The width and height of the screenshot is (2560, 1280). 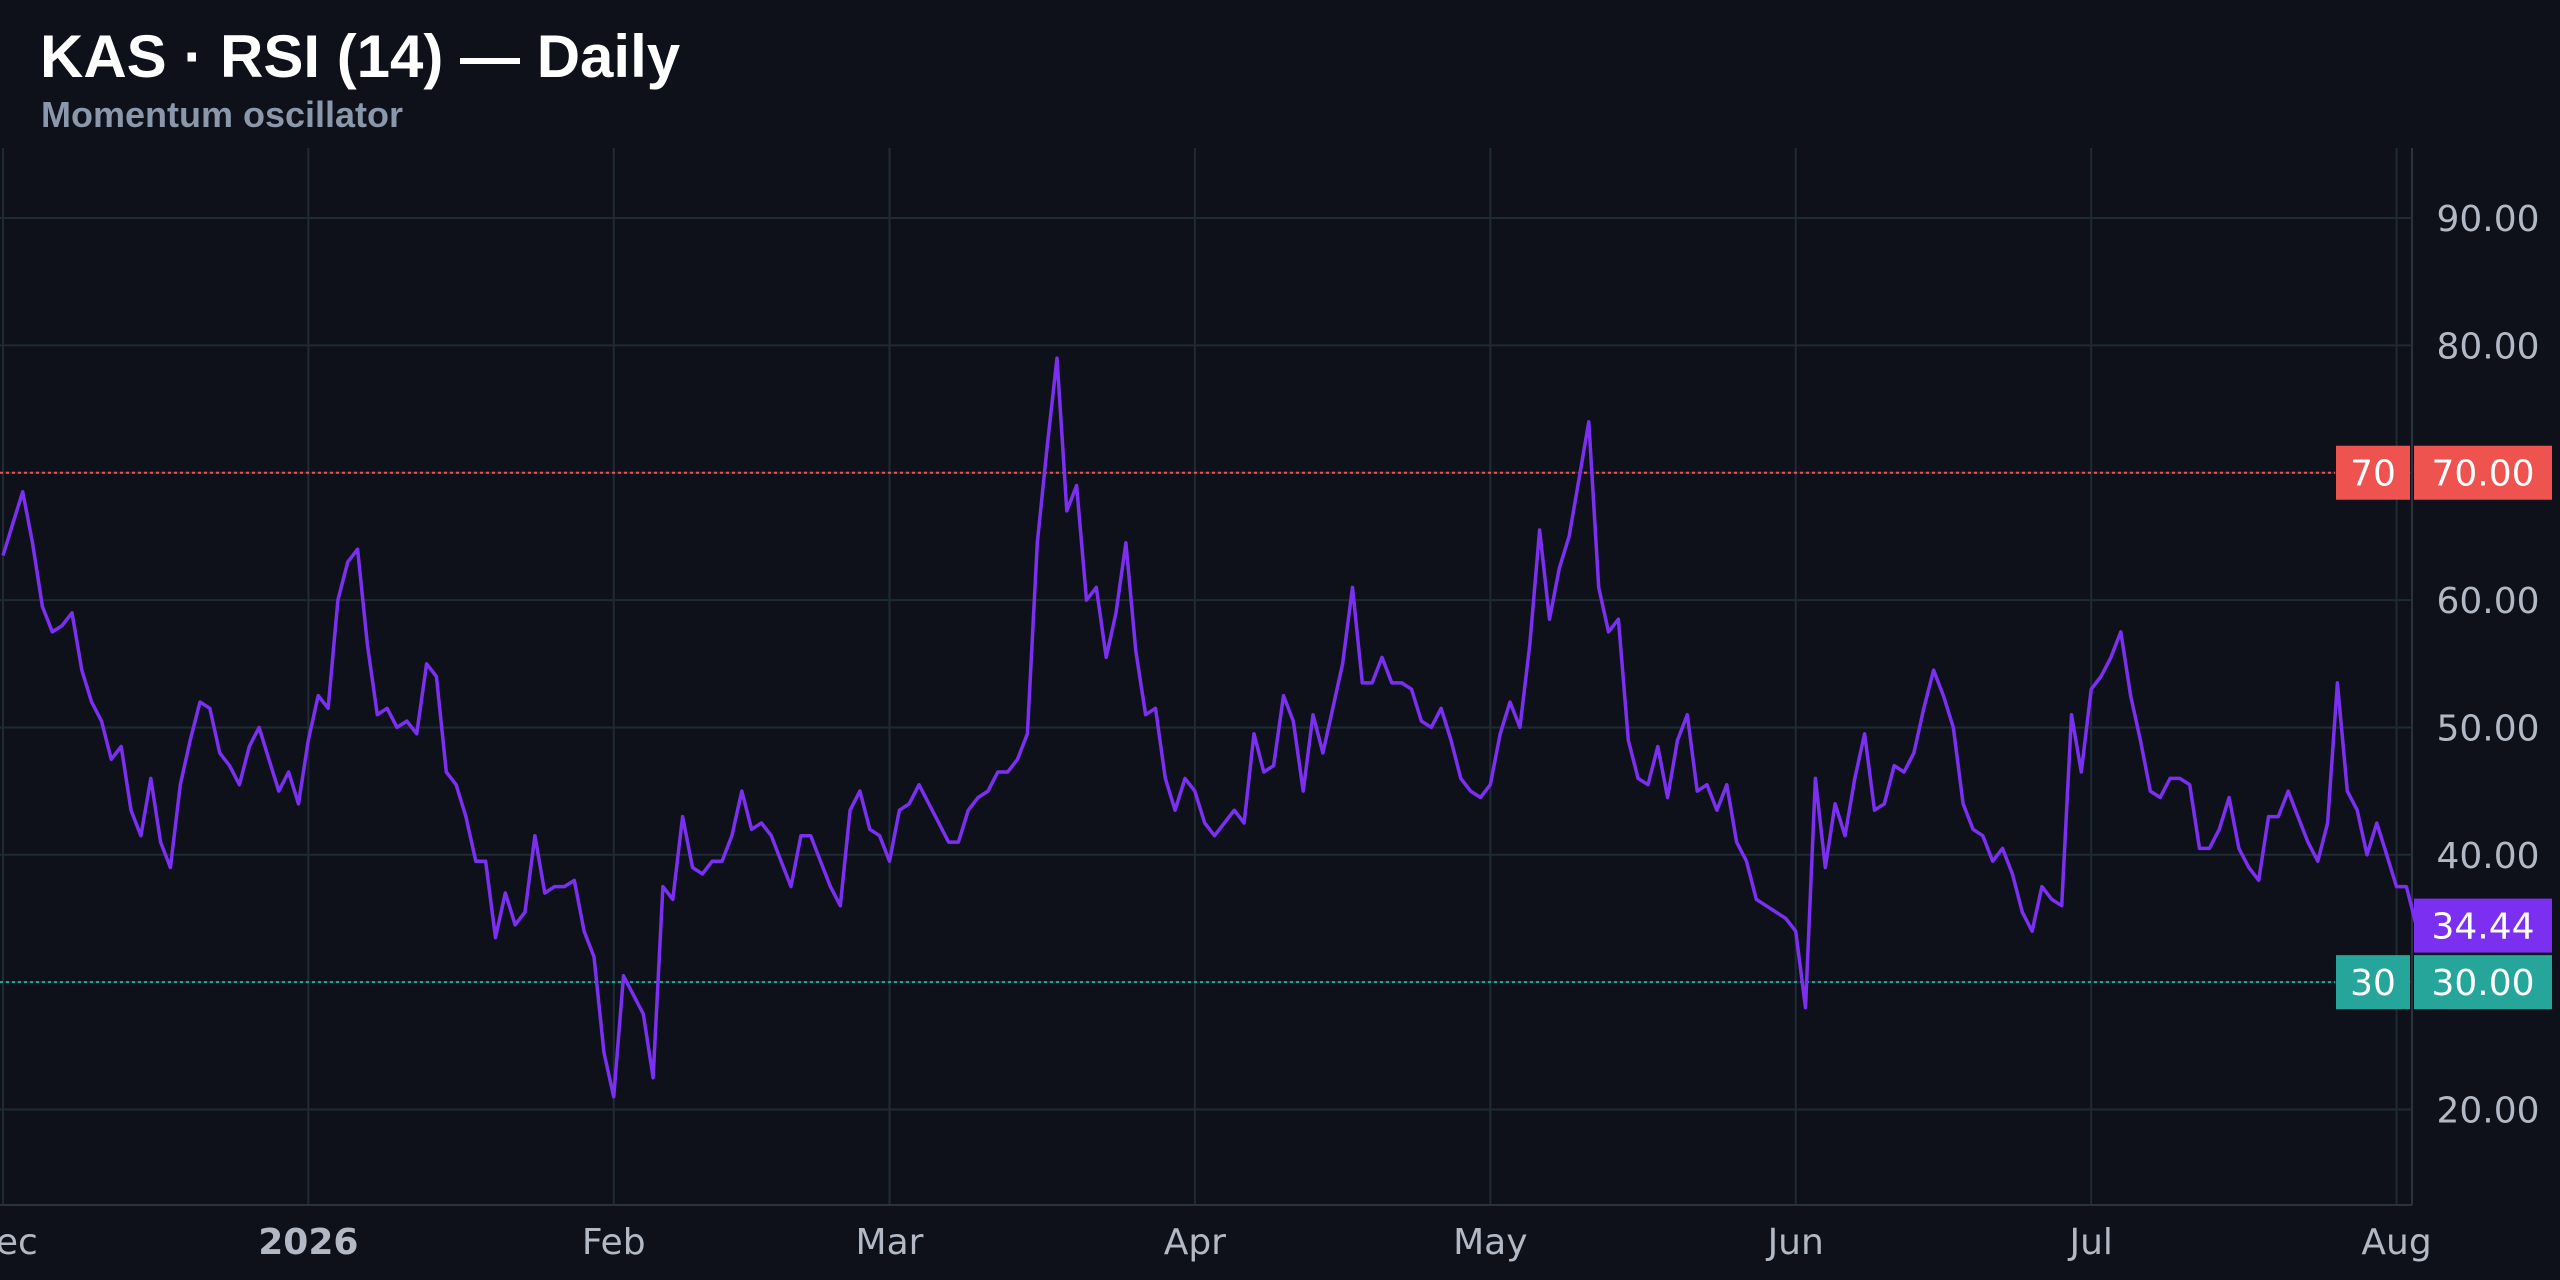 I want to click on oversold-short-tag, so click(x=2373, y=982).